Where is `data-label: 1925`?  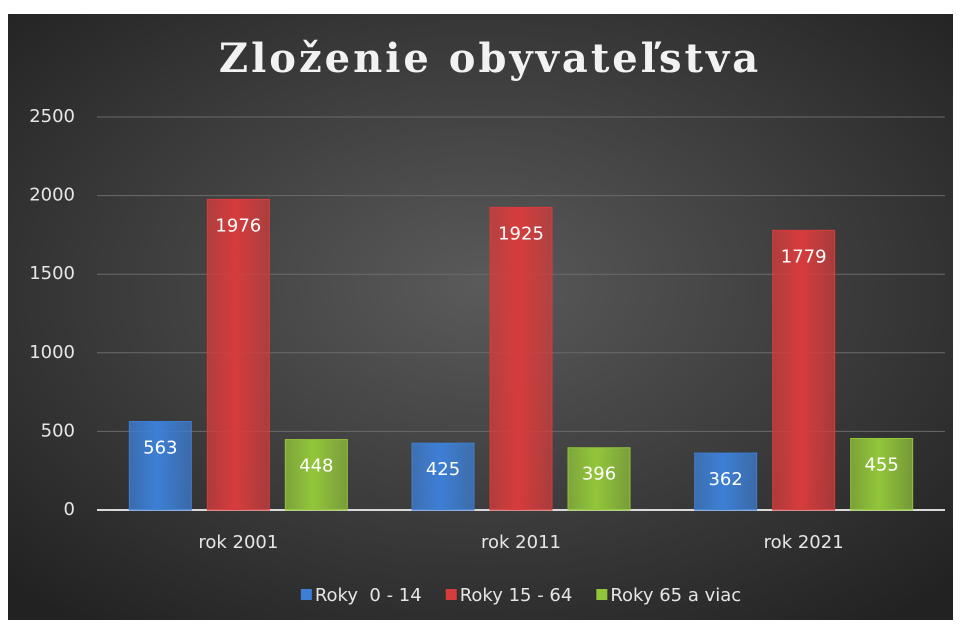
data-label: 1925 is located at coordinates (521, 233).